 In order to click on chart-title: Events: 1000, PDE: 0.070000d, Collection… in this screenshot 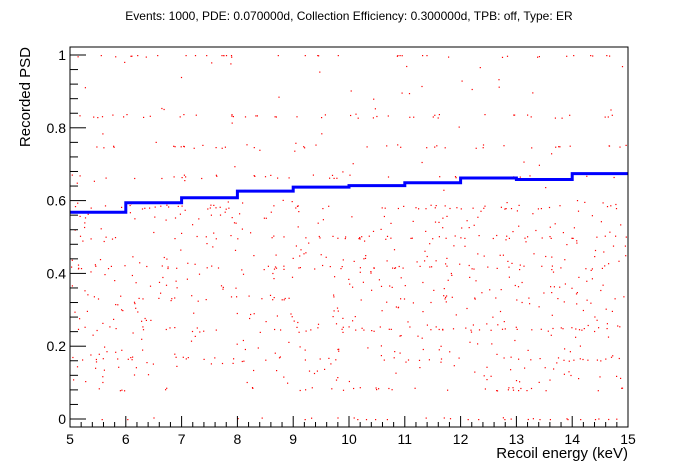, I will do `click(349, 16)`.